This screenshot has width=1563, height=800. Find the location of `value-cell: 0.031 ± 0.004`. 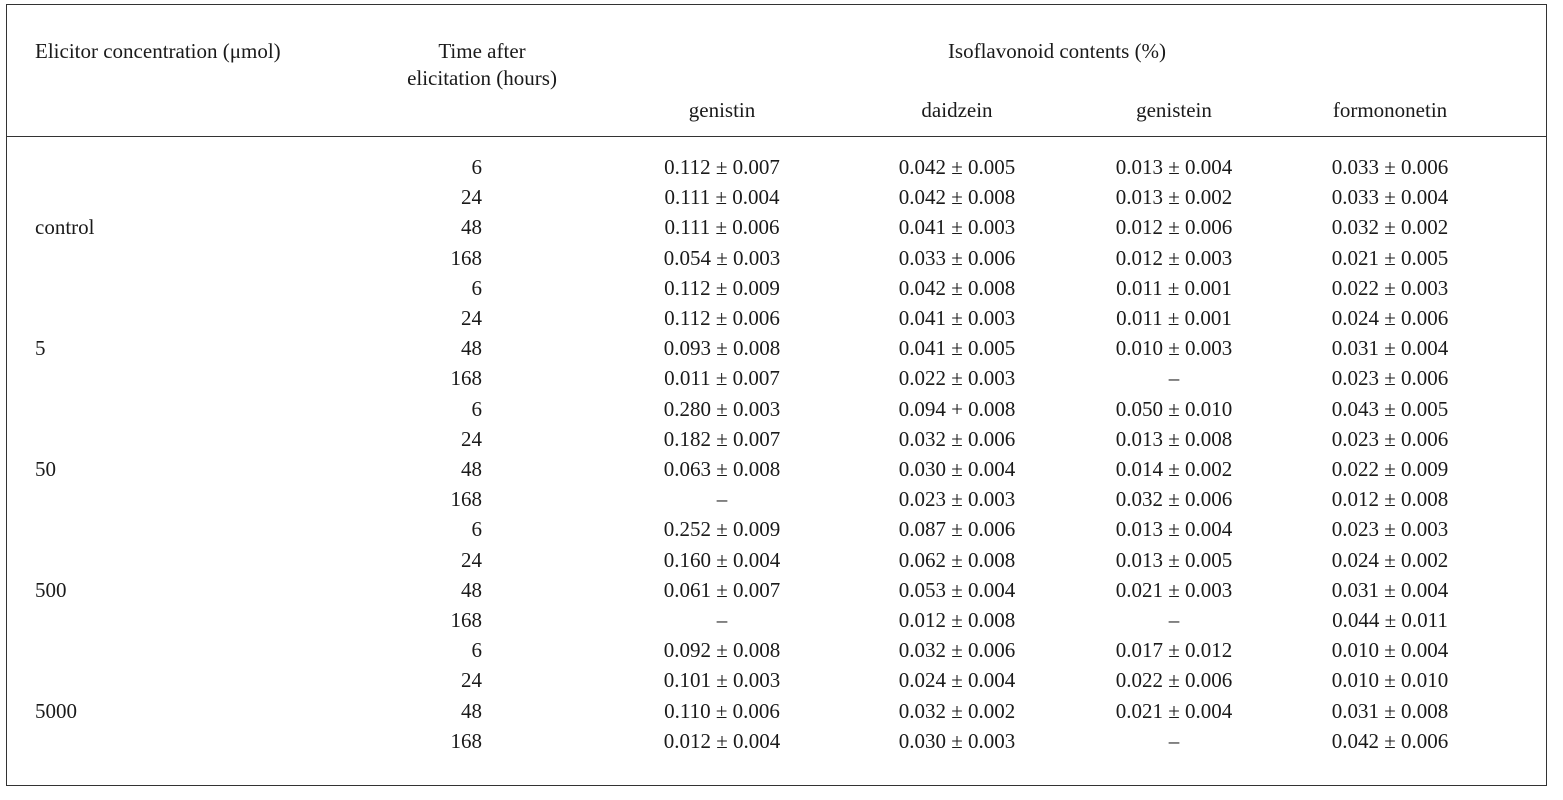

value-cell: 0.031 ± 0.004 is located at coordinates (1390, 589).